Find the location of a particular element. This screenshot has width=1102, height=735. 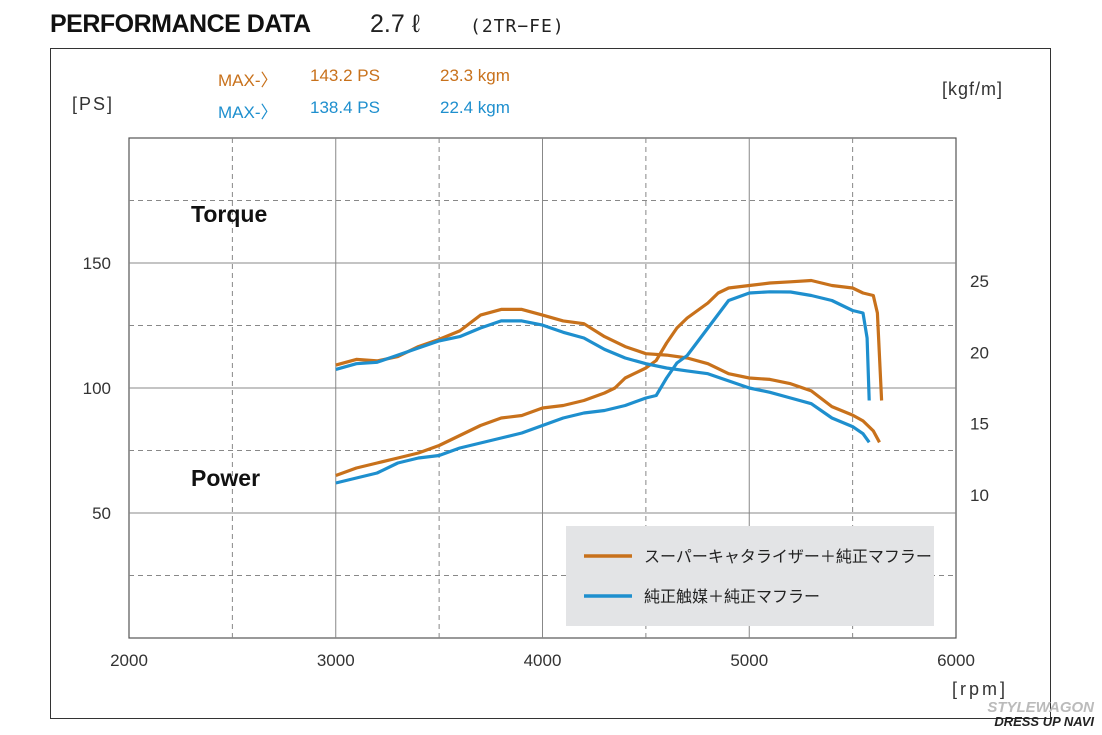

xlabel: [rpm] is located at coordinates (980, 689).